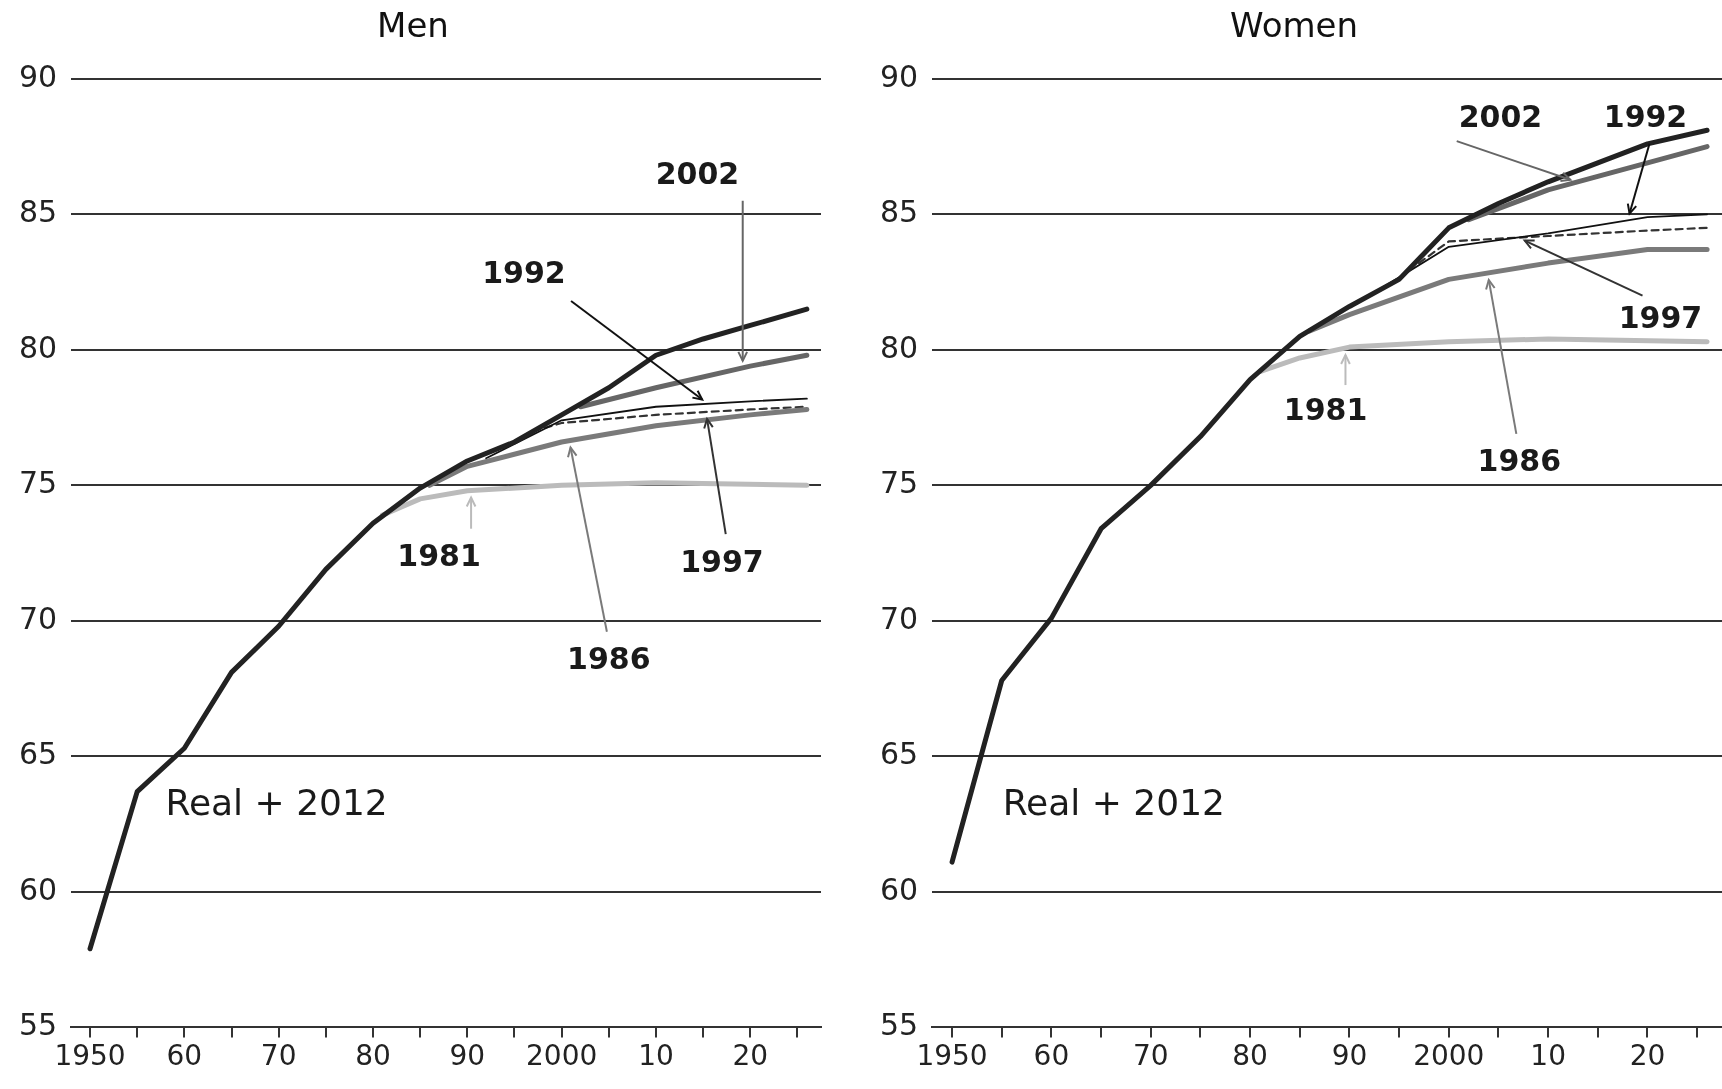 The width and height of the screenshot is (1722, 1089). I want to click on y-tick-label: 55, so click(899, 1025).